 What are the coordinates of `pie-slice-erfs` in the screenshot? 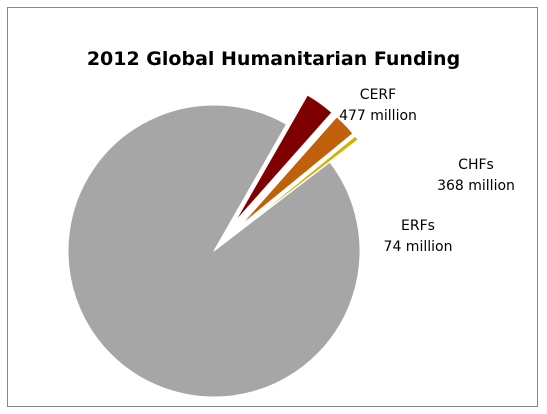 It's located at (300, 182).